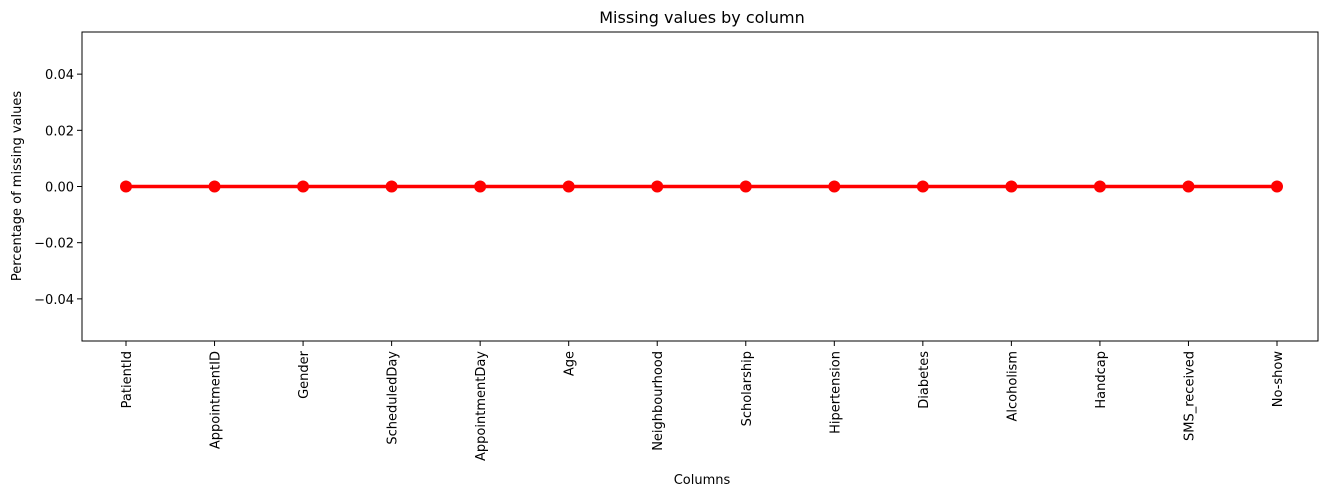 This screenshot has height=497, width=1331. I want to click on y-axis: −0.04 −0.02 0.00 0.02 0.04, so click(58, 188).